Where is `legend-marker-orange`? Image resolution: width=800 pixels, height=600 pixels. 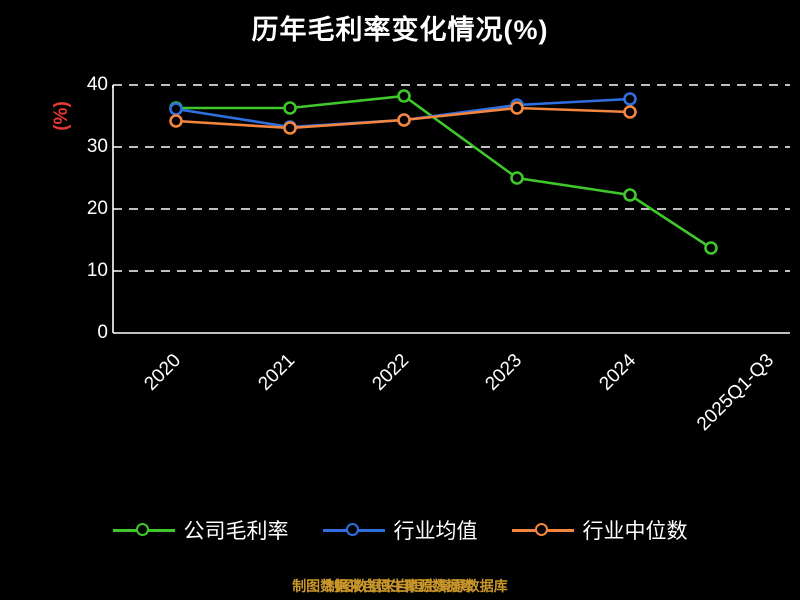
legend-marker-orange is located at coordinates (542, 530).